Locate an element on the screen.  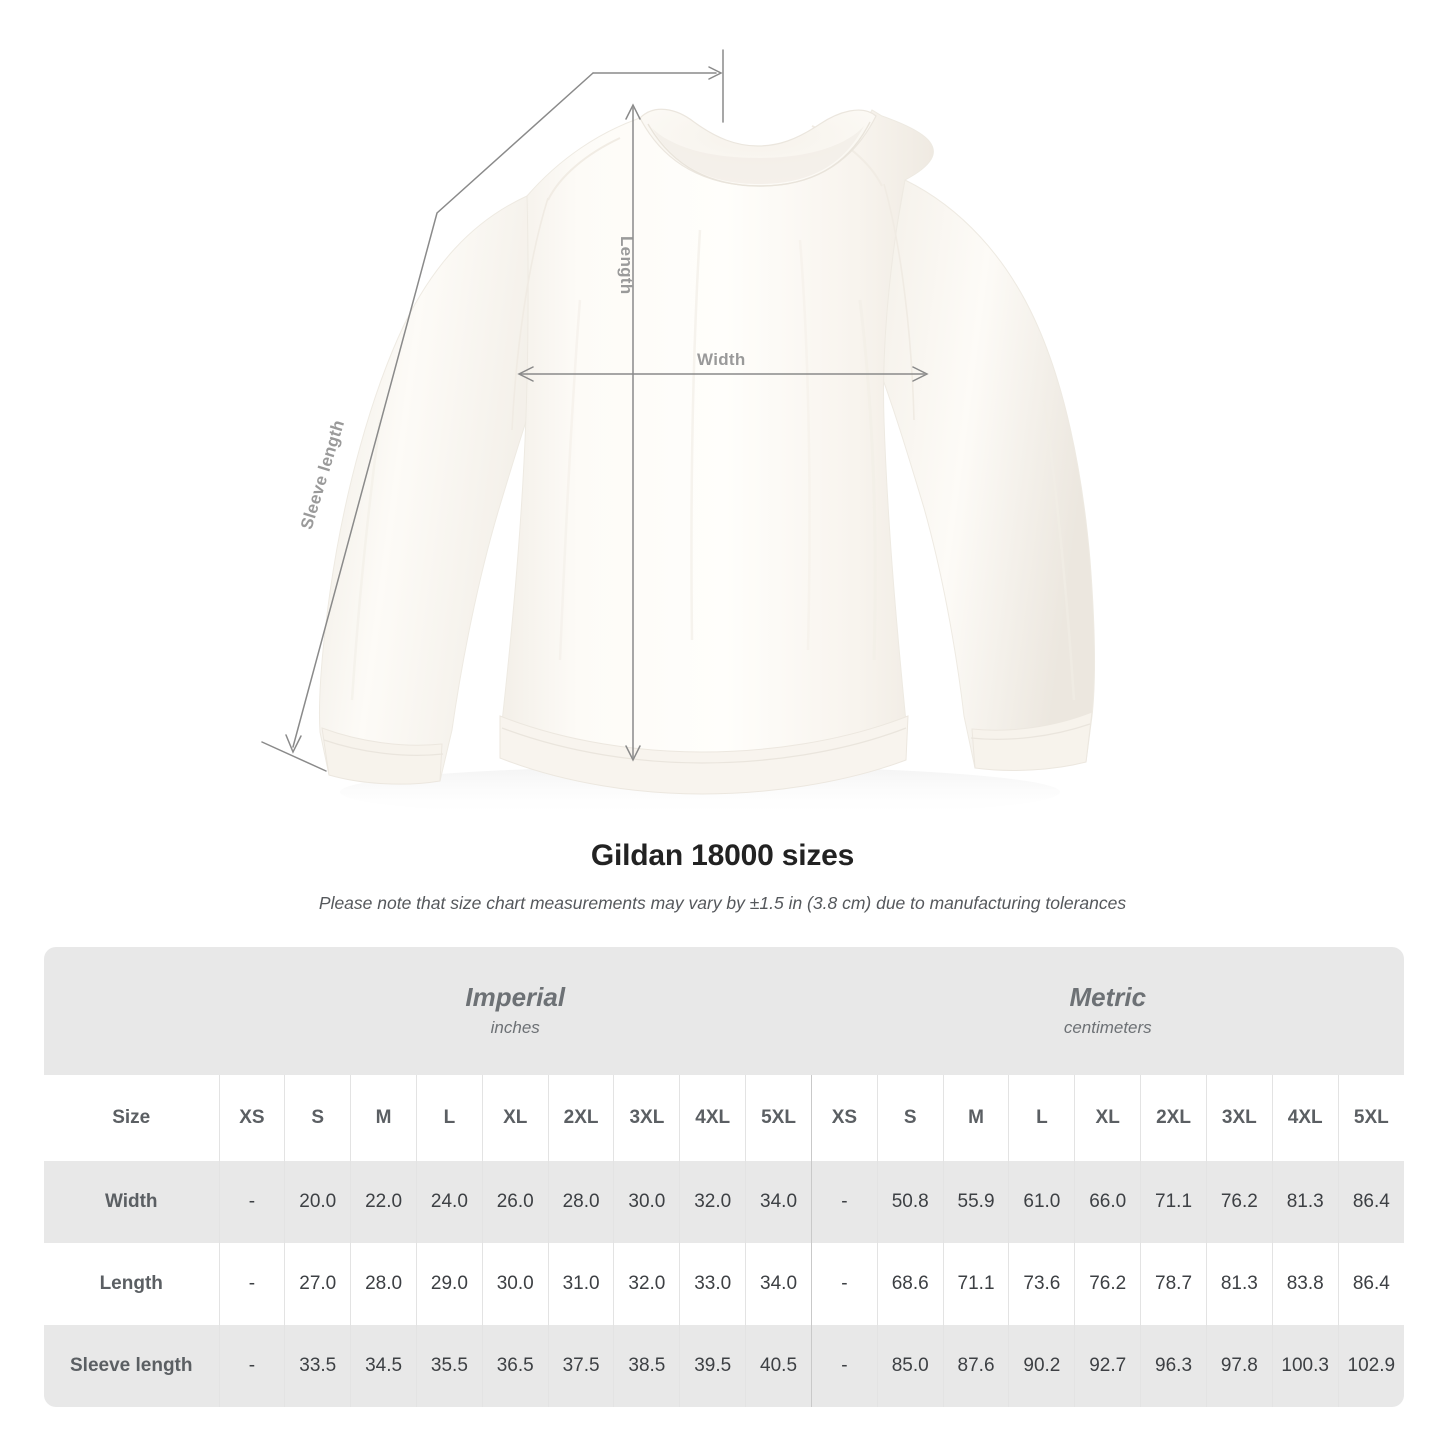
cell-length-imperial-2xl: 31.0 is located at coordinates (580, 1284).